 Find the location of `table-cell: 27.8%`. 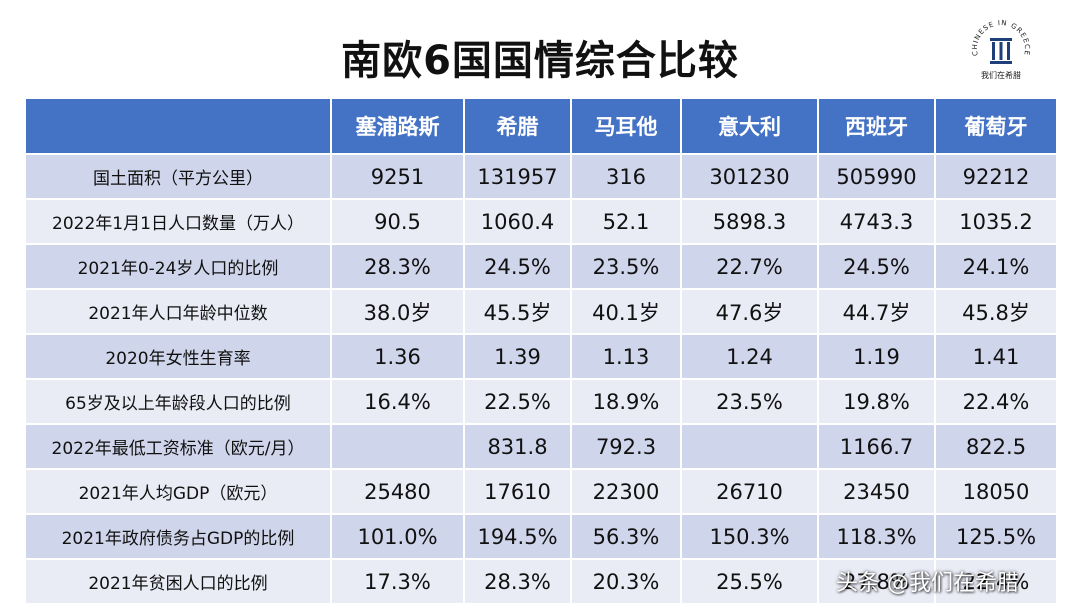

table-cell: 27.8% is located at coordinates (876, 581).